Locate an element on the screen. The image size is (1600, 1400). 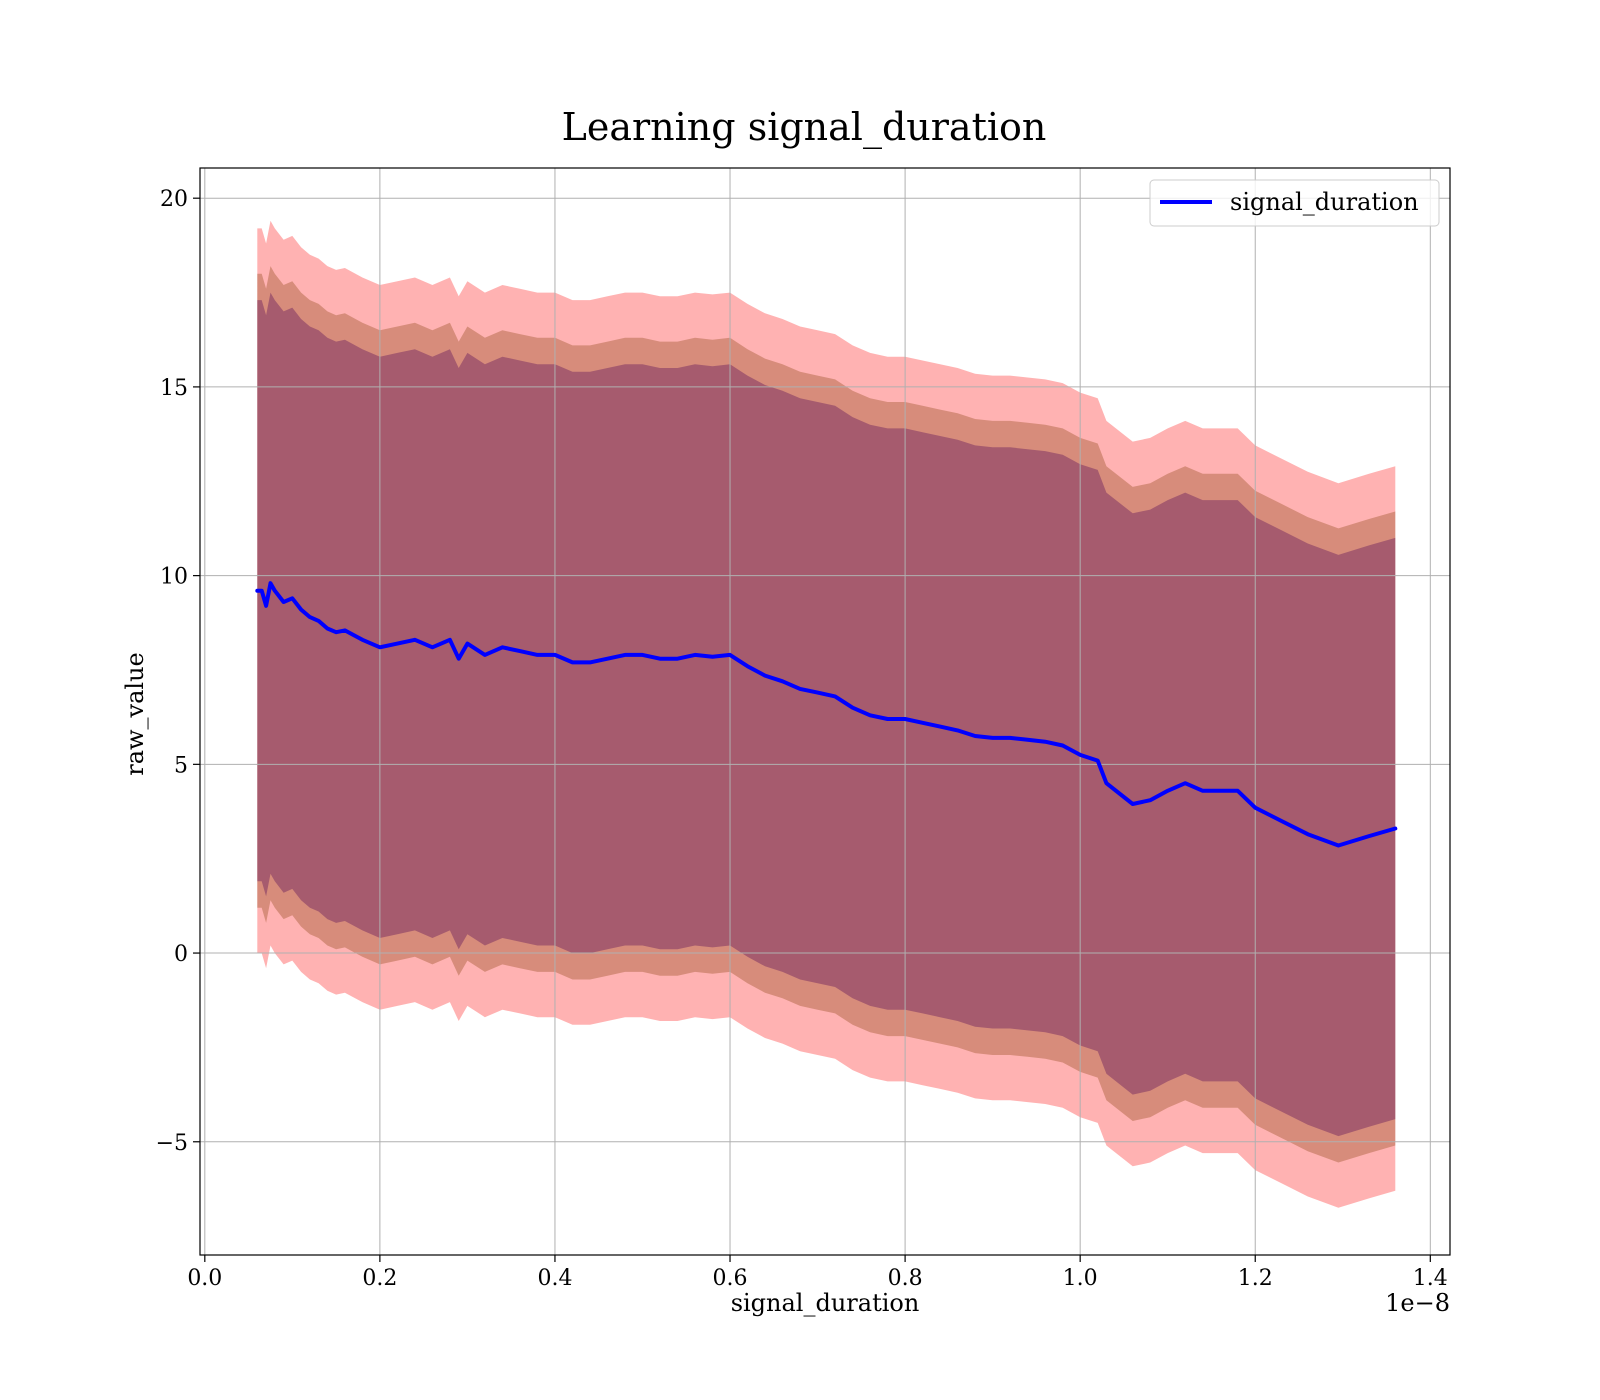
y-tick-label: 10 is located at coordinates (174, 577).